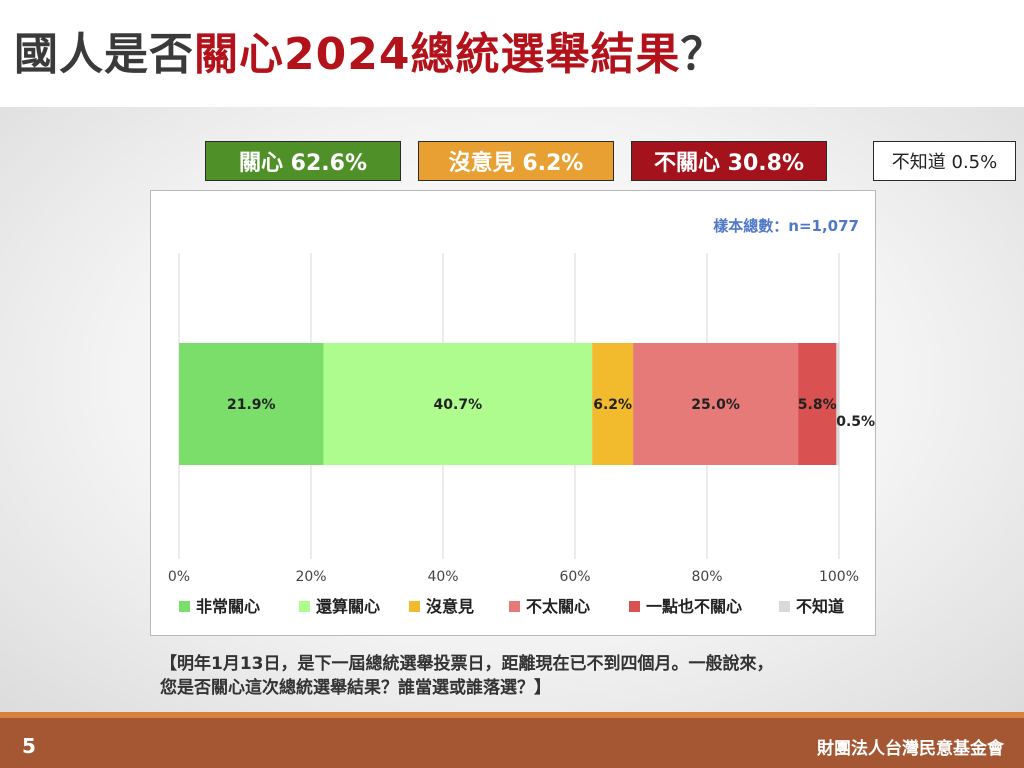  I want to click on legend-label: 還算關心, so click(348, 606).